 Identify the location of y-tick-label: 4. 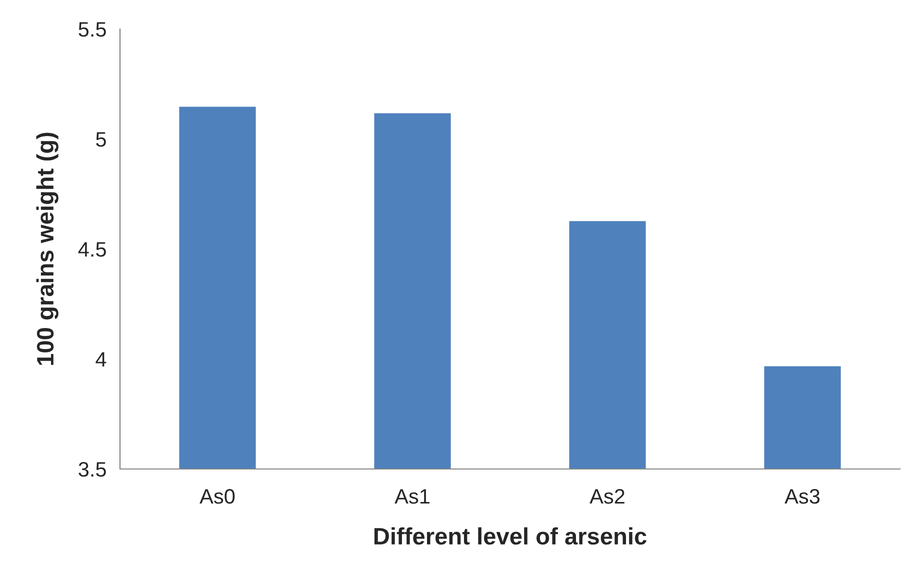
(101, 359).